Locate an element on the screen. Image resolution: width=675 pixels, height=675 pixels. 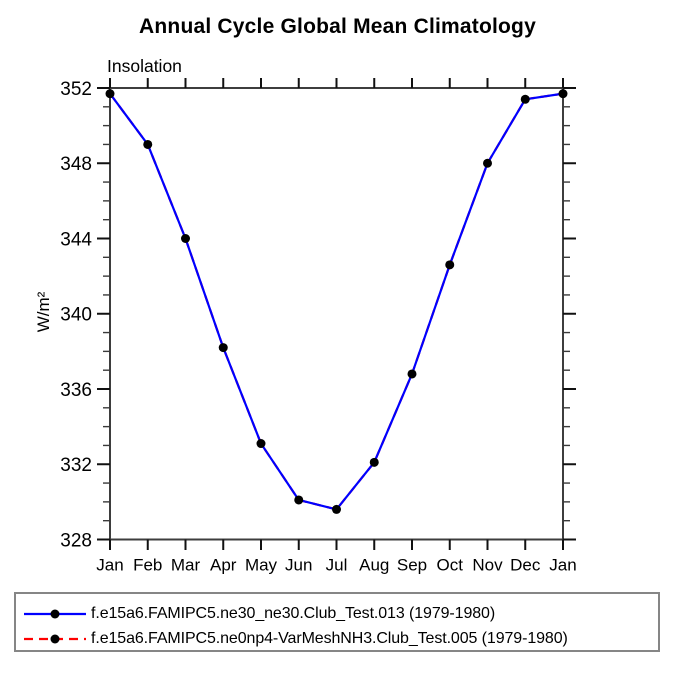
y-tick-label: 340 is located at coordinates (76, 315).